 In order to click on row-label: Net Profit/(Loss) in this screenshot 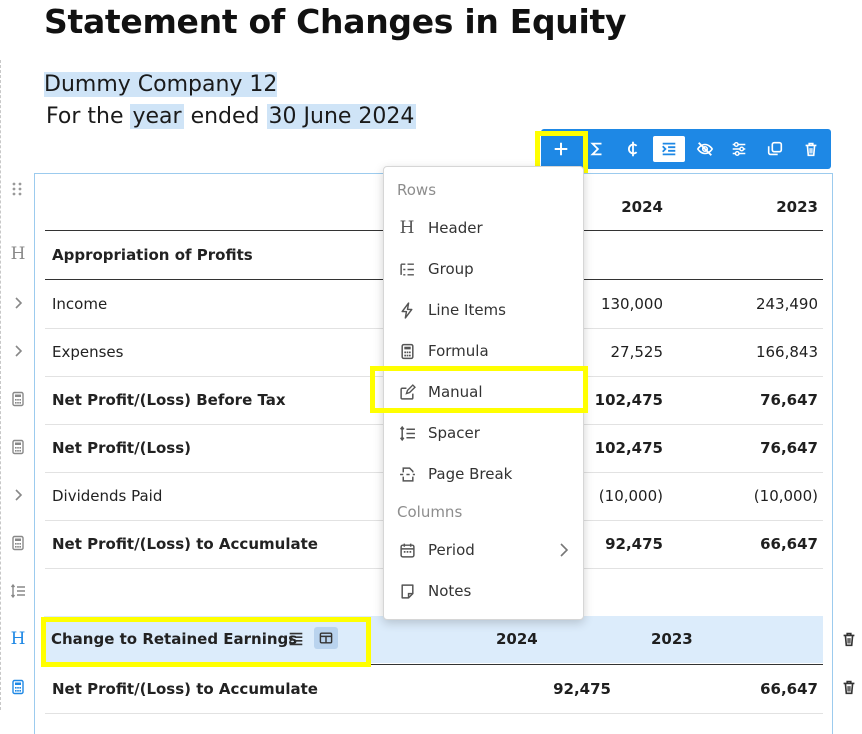, I will do `click(122, 448)`.